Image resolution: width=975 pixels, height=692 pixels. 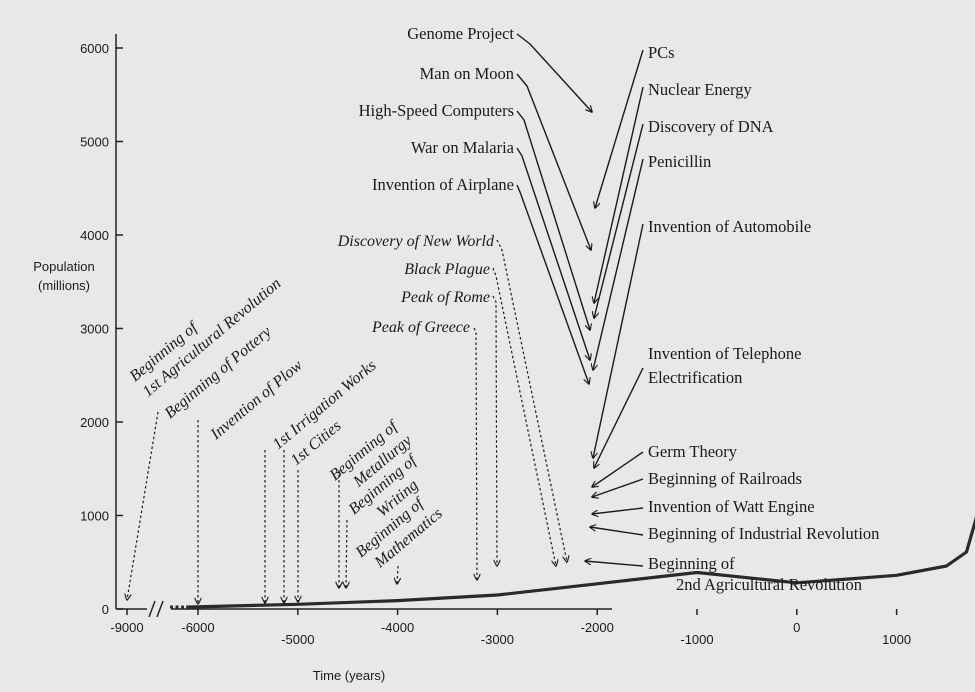 I want to click on event-label-invention-of-telephone: Invention of Telephone, so click(x=724, y=353).